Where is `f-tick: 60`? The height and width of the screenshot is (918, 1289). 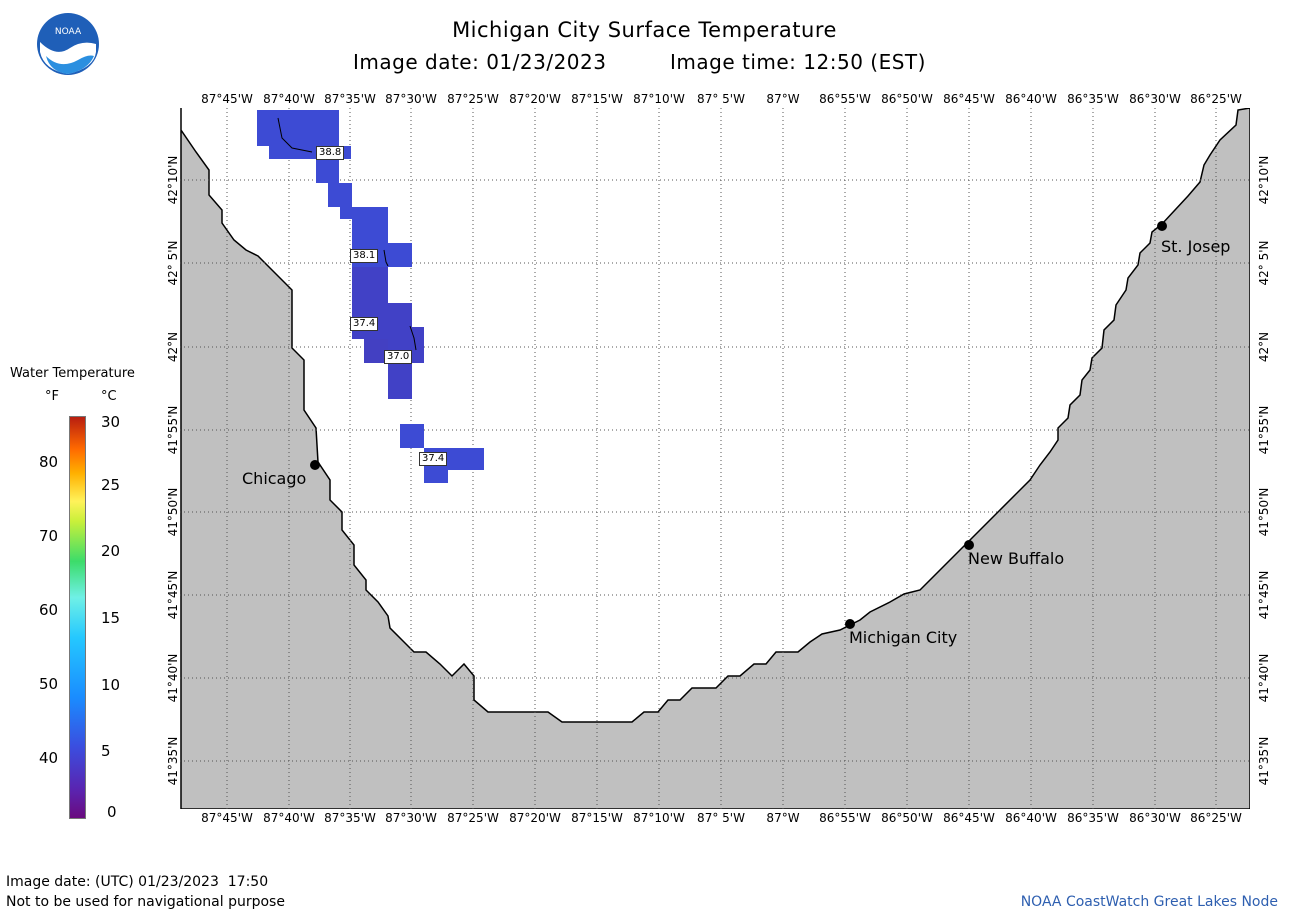 f-tick: 60 is located at coordinates (49, 610).